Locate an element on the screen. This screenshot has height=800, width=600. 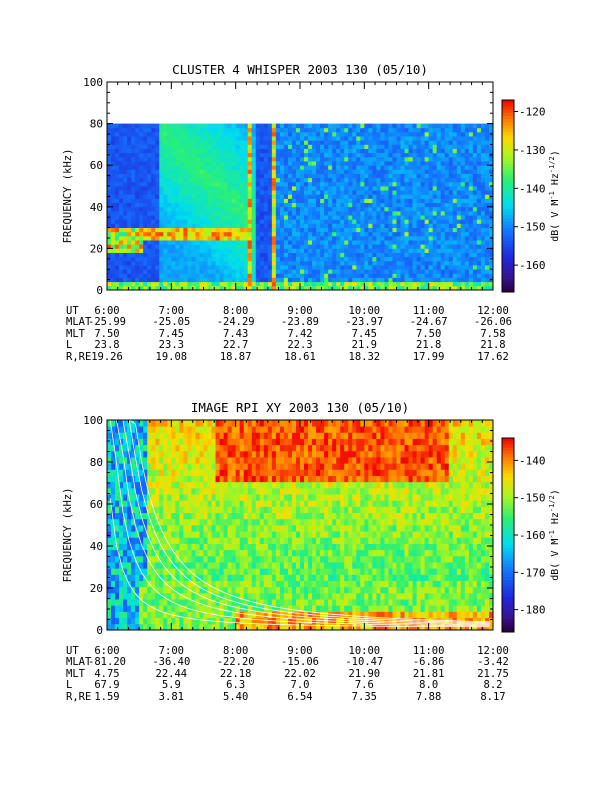
ephemeris-row-label: UT is located at coordinates (72, 651).